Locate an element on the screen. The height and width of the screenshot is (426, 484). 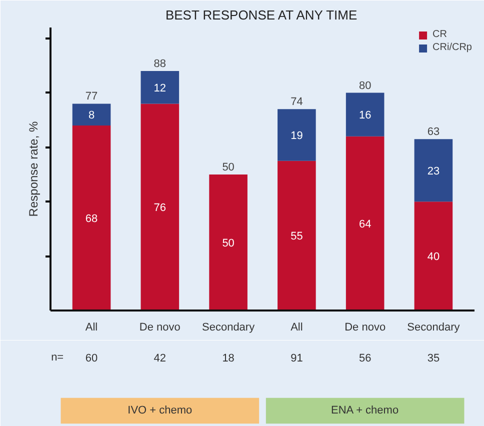
chart-title: BEST RESPONSE AT ANY TIME is located at coordinates (261, 15).